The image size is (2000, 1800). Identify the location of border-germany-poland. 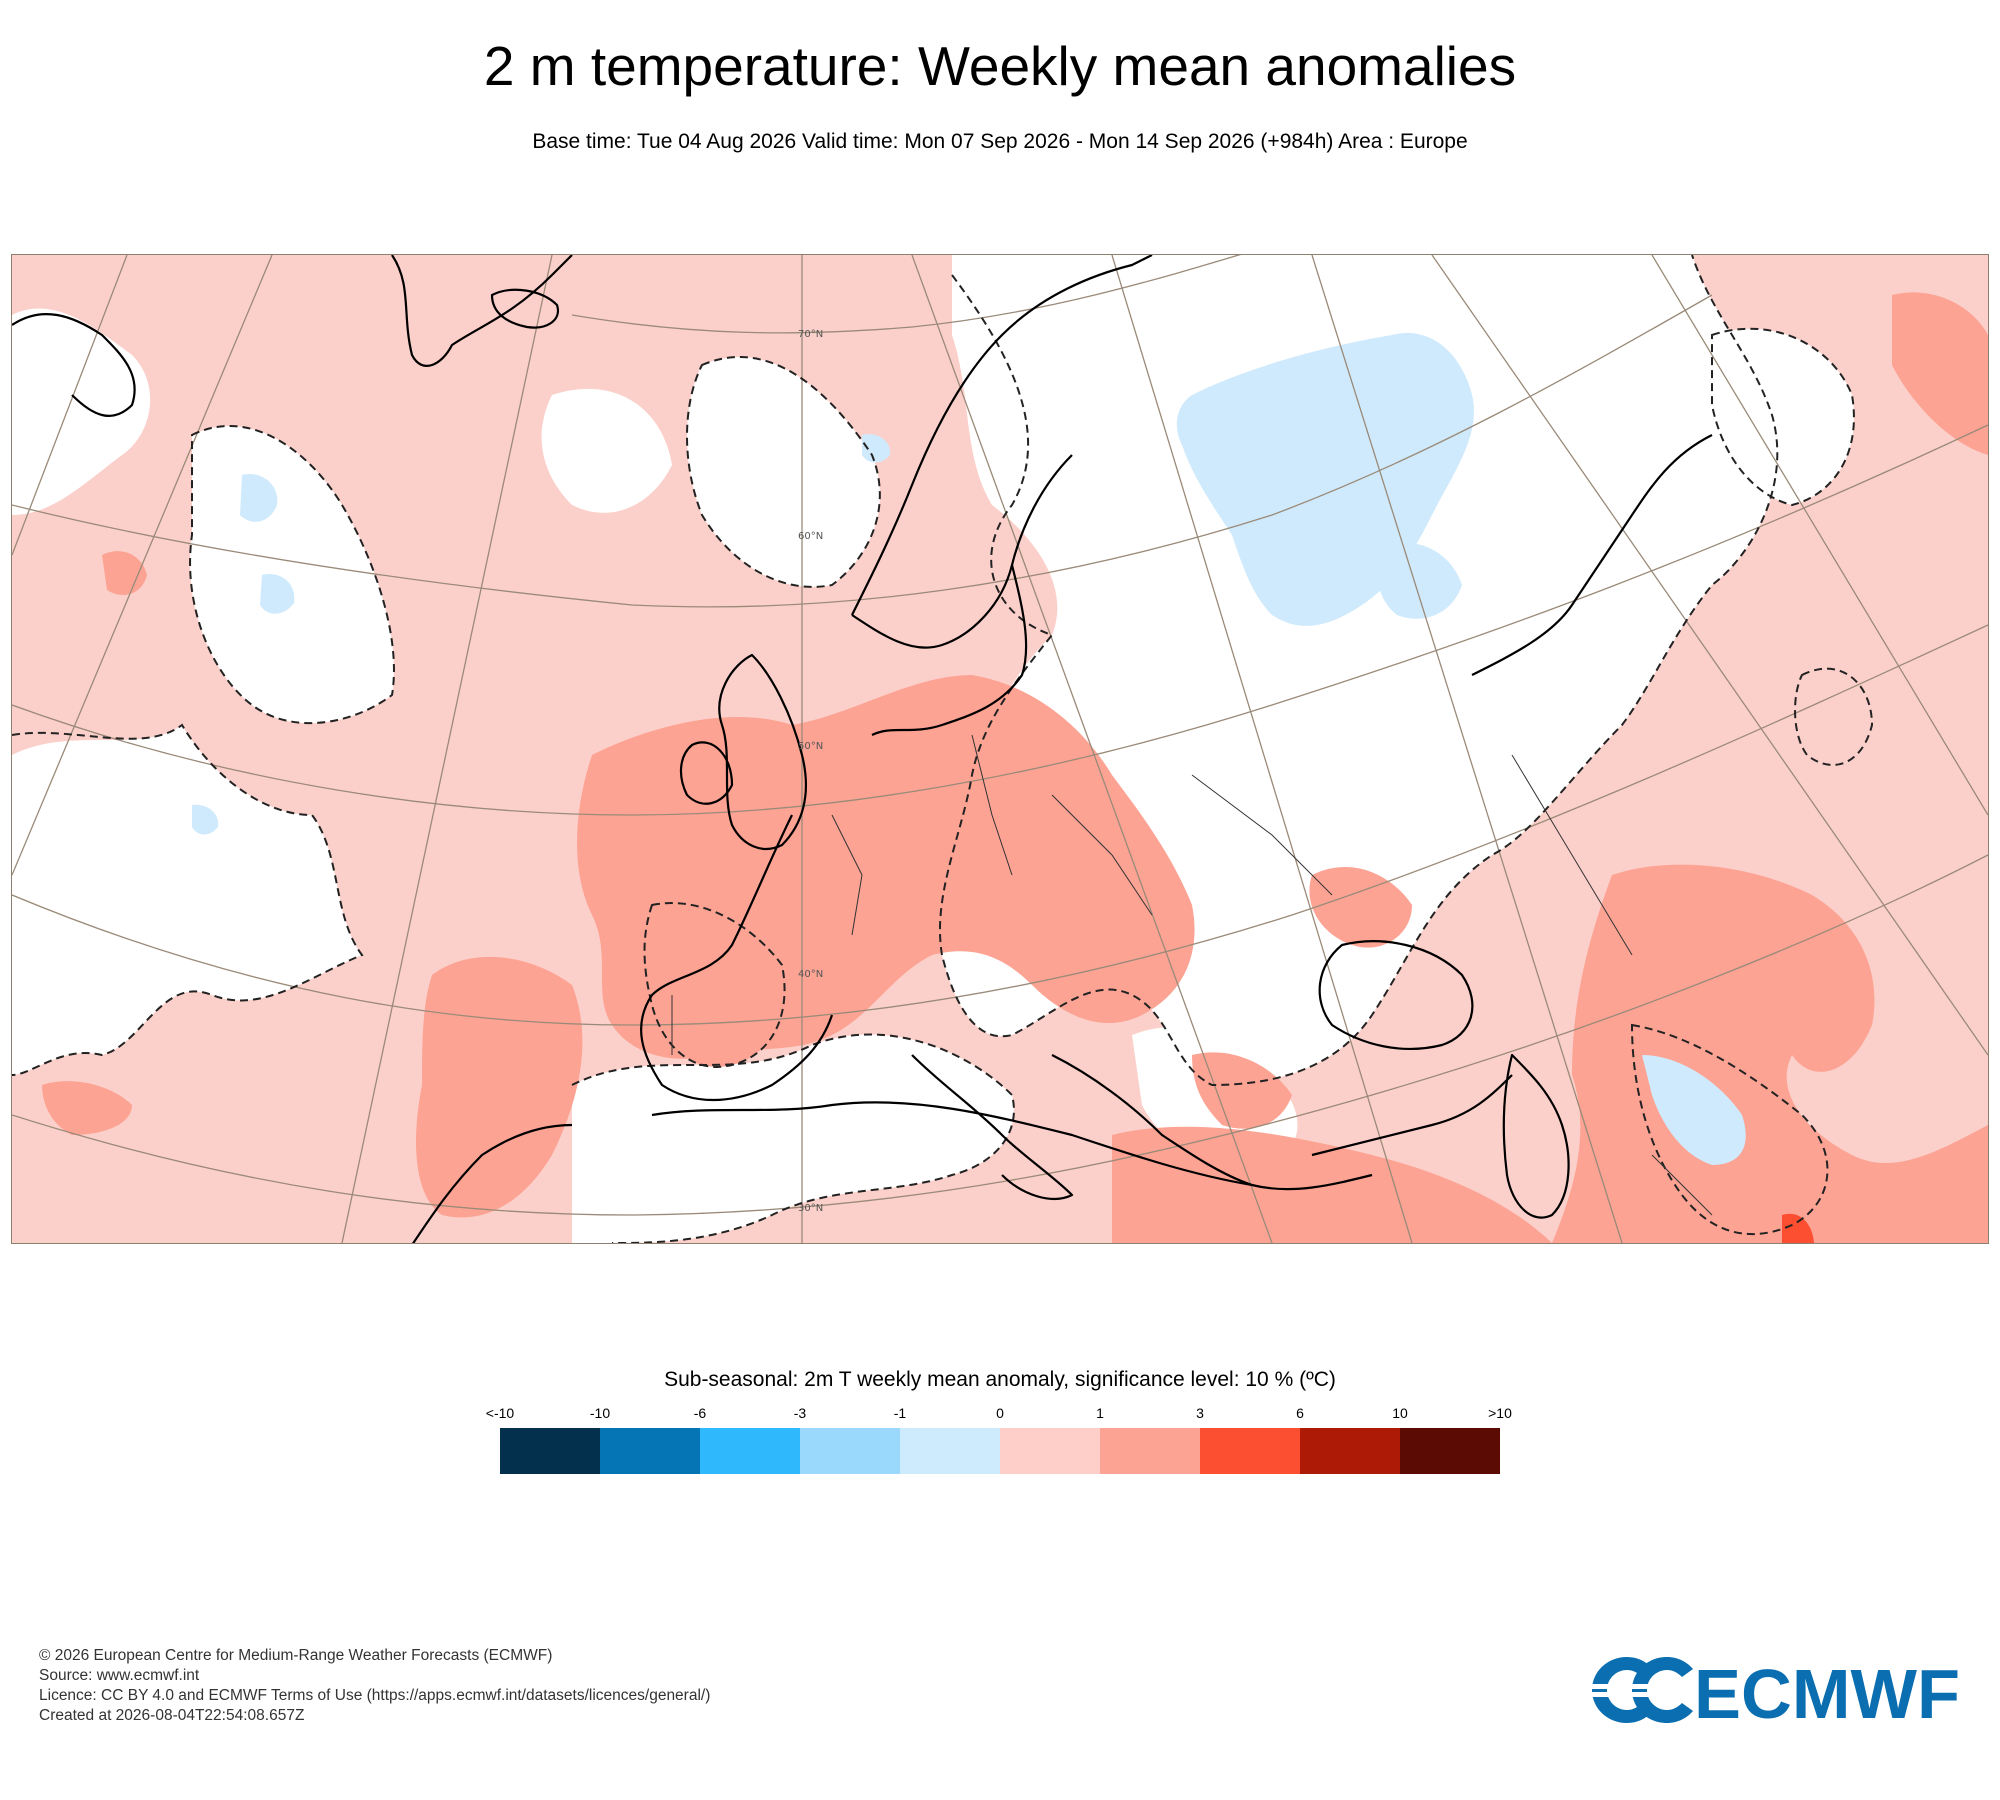
(992, 805).